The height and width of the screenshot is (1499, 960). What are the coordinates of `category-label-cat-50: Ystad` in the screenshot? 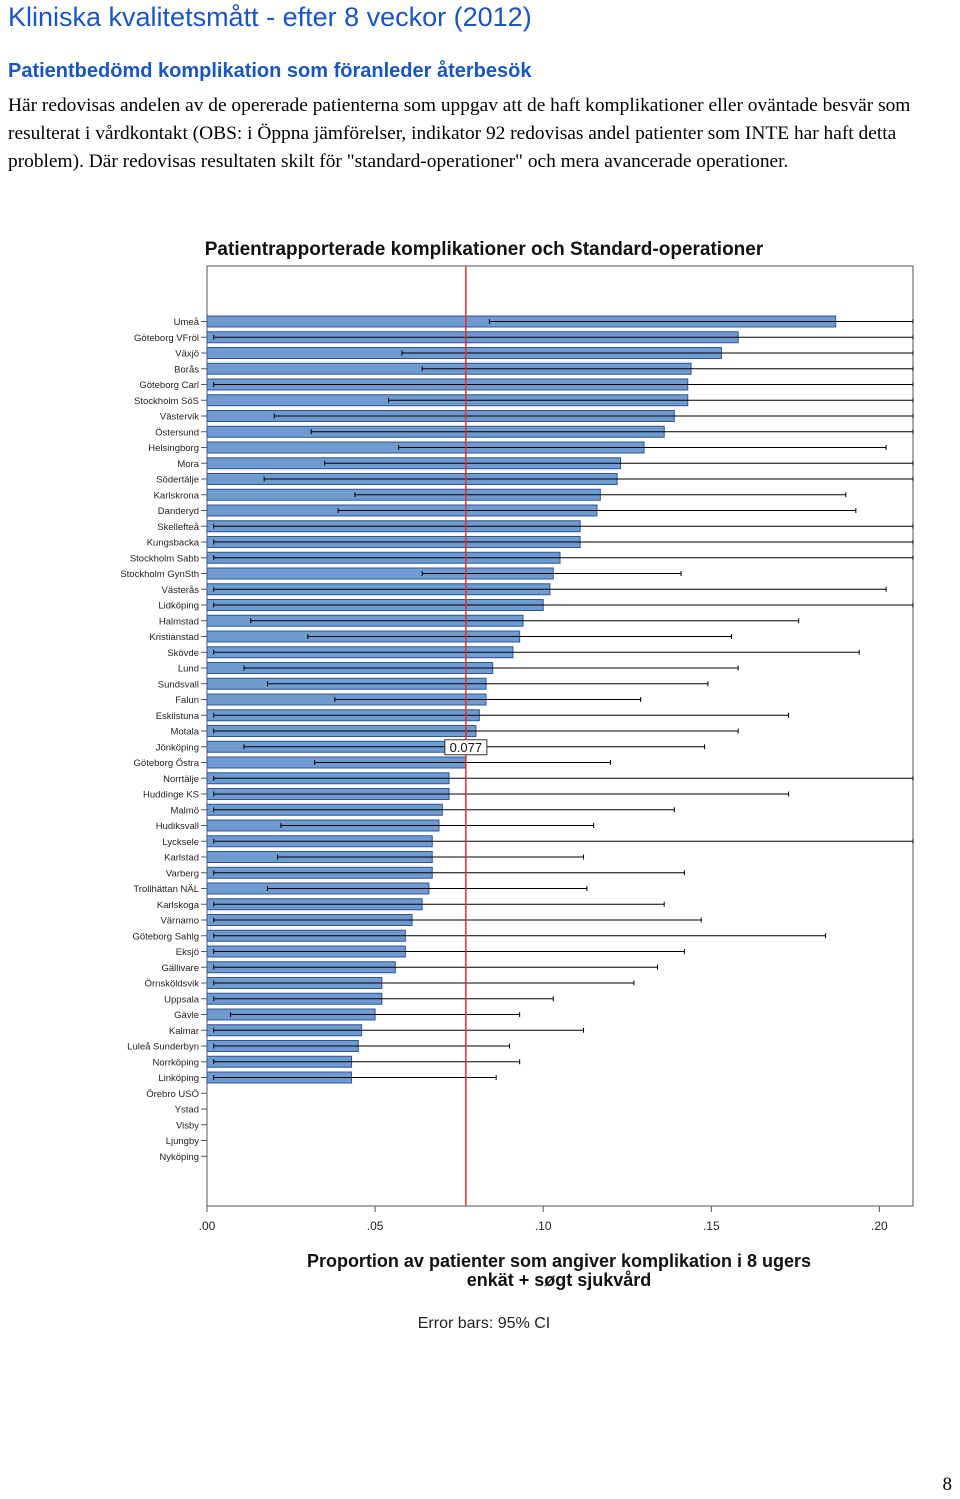 It's located at (187, 1110).